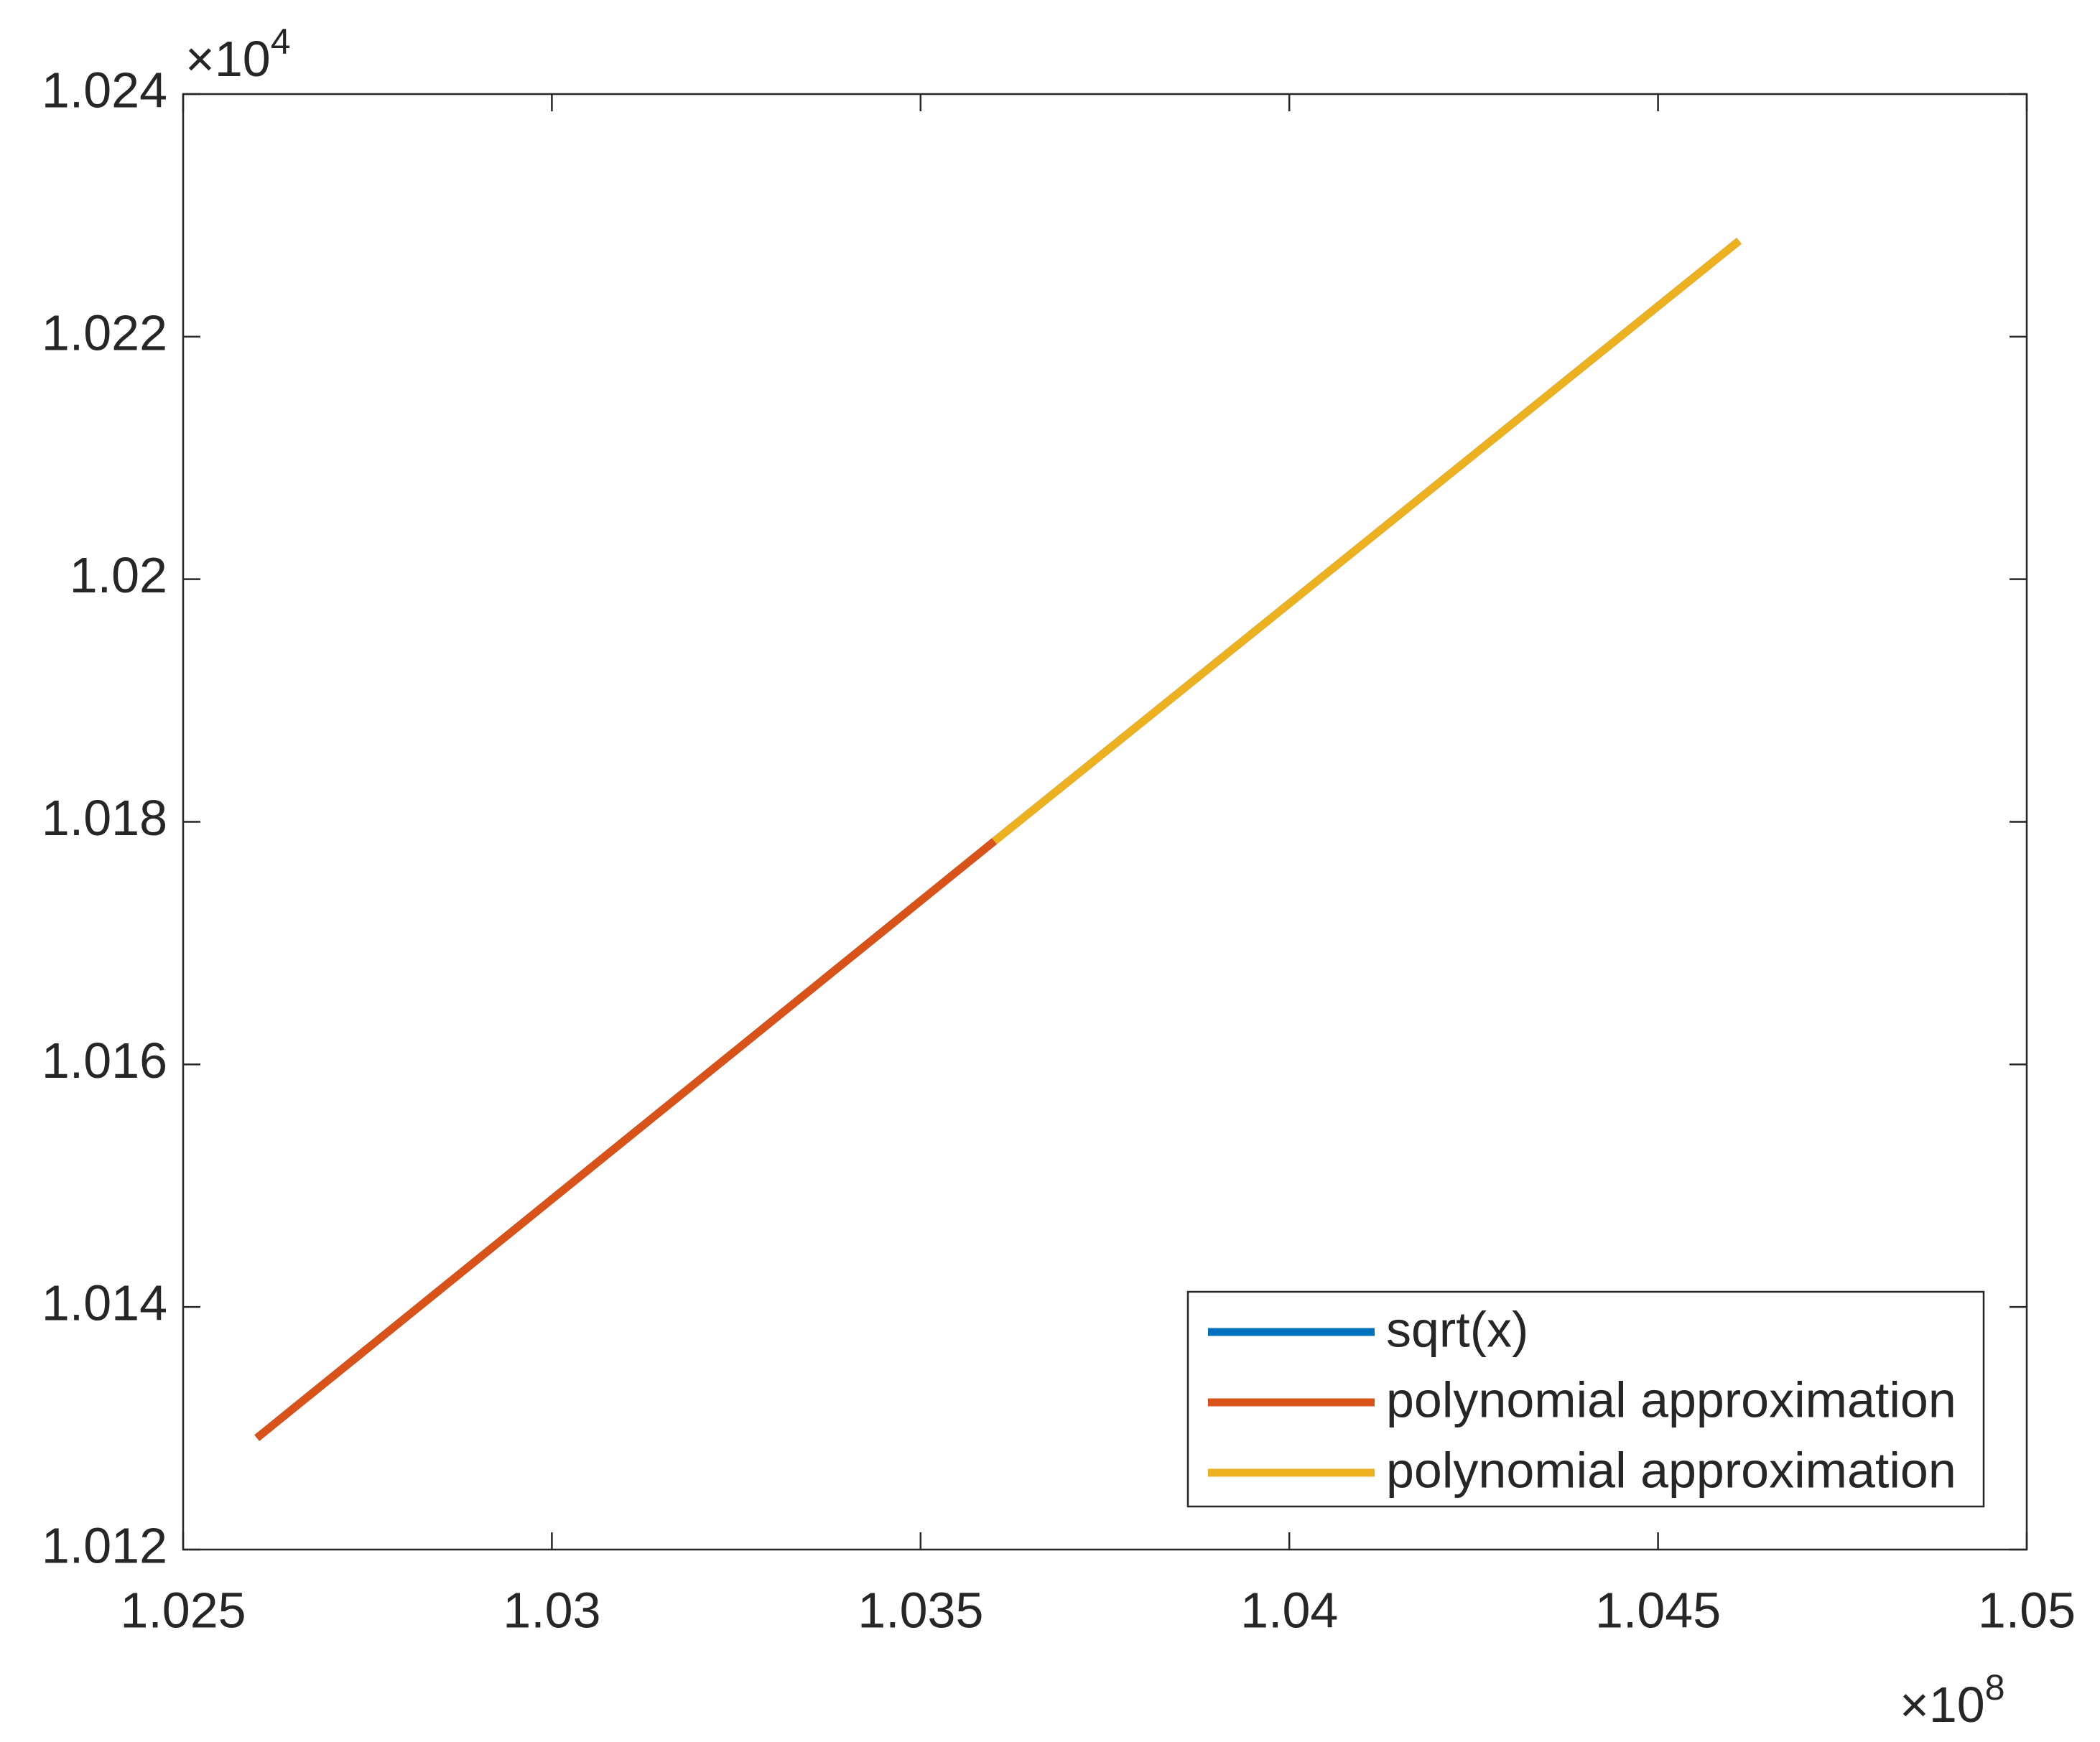 This screenshot has width=2100, height=1742. What do you see at coordinates (1289, 1610) in the screenshot?
I see `x-tick-label: 1.04` at bounding box center [1289, 1610].